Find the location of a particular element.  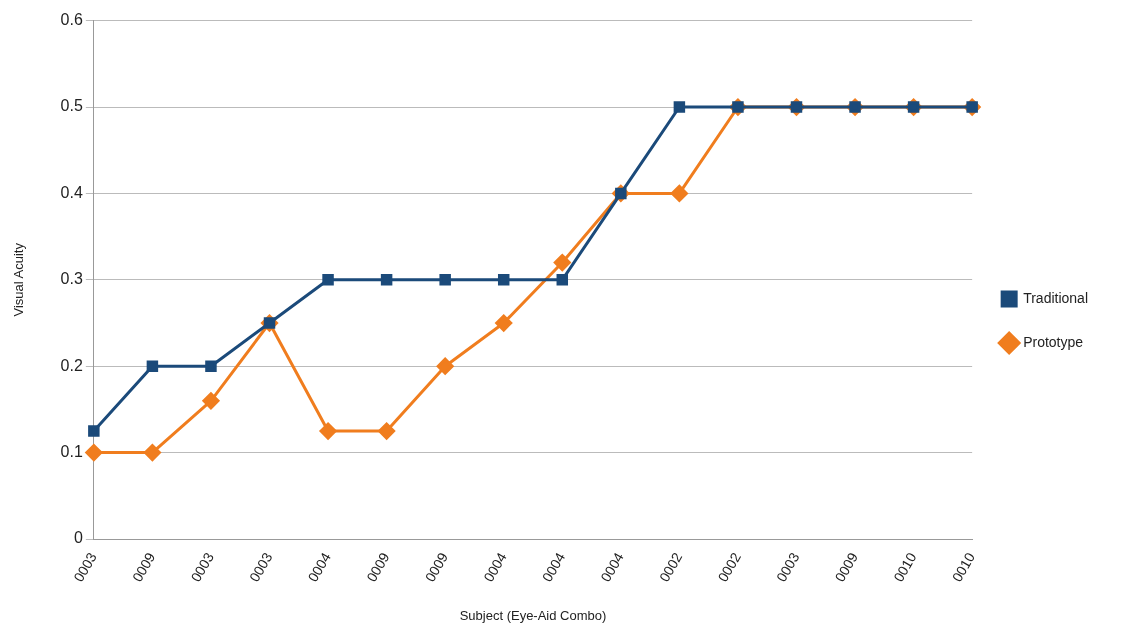

legend-label: Prototype is located at coordinates (1053, 341).